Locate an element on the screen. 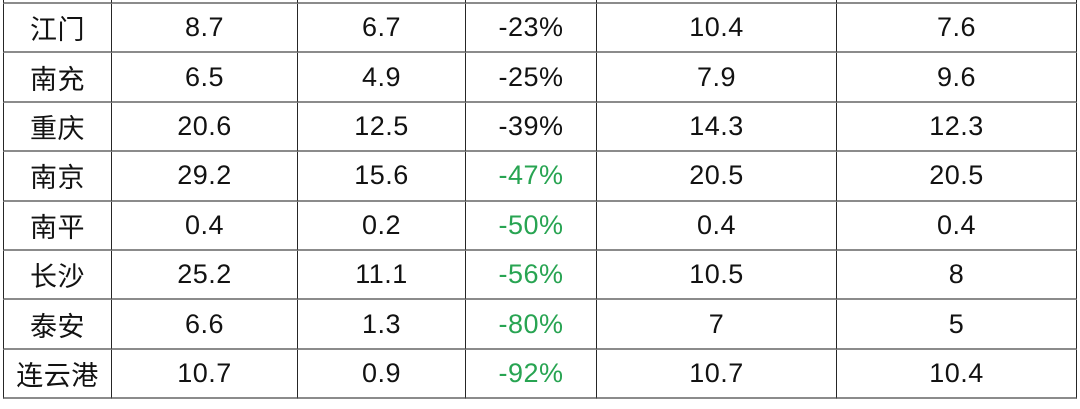 The height and width of the screenshot is (409, 1080). cell-value-d: 7.6 is located at coordinates (957, 29).